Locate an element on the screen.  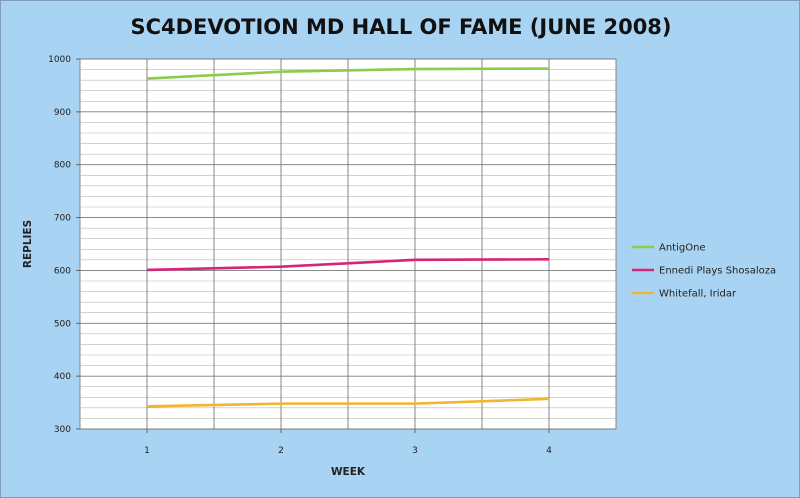
legend-entry: Whitefall, Iridar is located at coordinates (698, 294).